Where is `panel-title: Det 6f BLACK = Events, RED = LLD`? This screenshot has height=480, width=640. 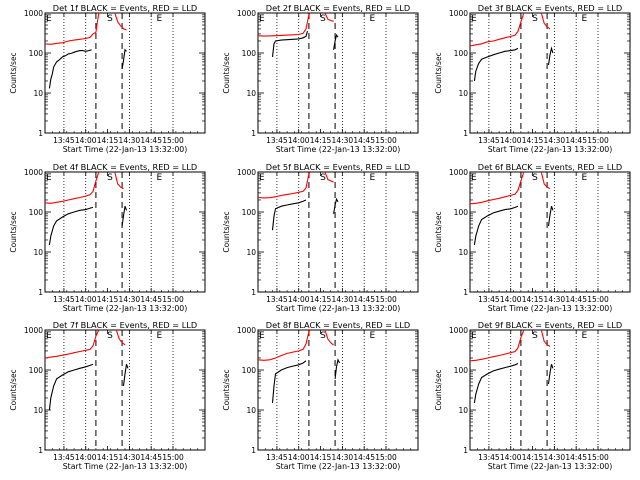 panel-title: Det 6f BLACK = Events, RED = LLD is located at coordinates (550, 167).